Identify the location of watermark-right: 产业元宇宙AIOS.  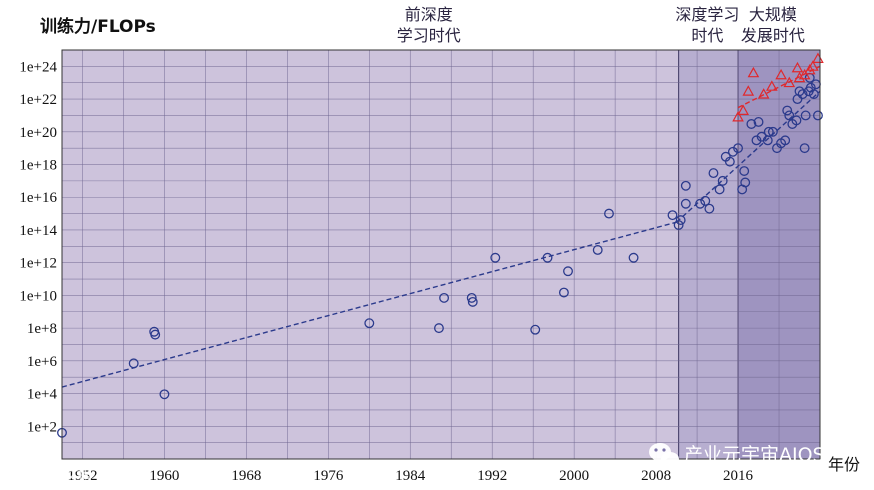
(737, 454).